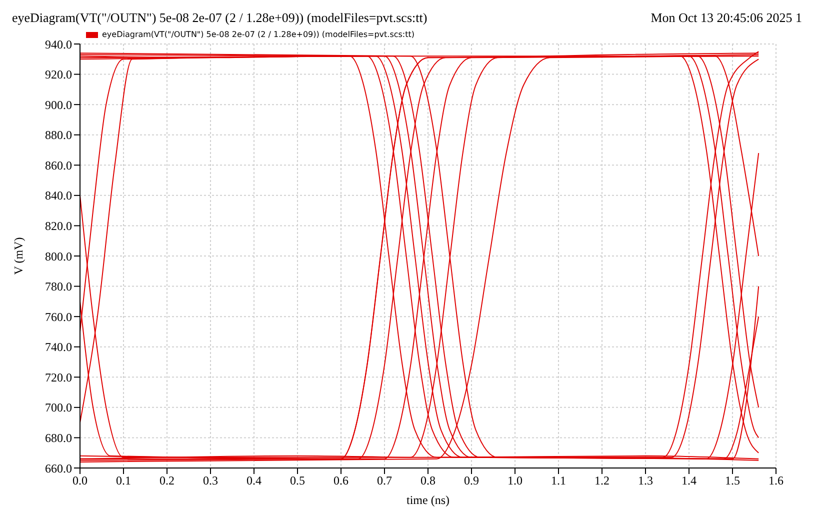  What do you see at coordinates (471, 481) in the screenshot?
I see `x-tick-label: 0.9` at bounding box center [471, 481].